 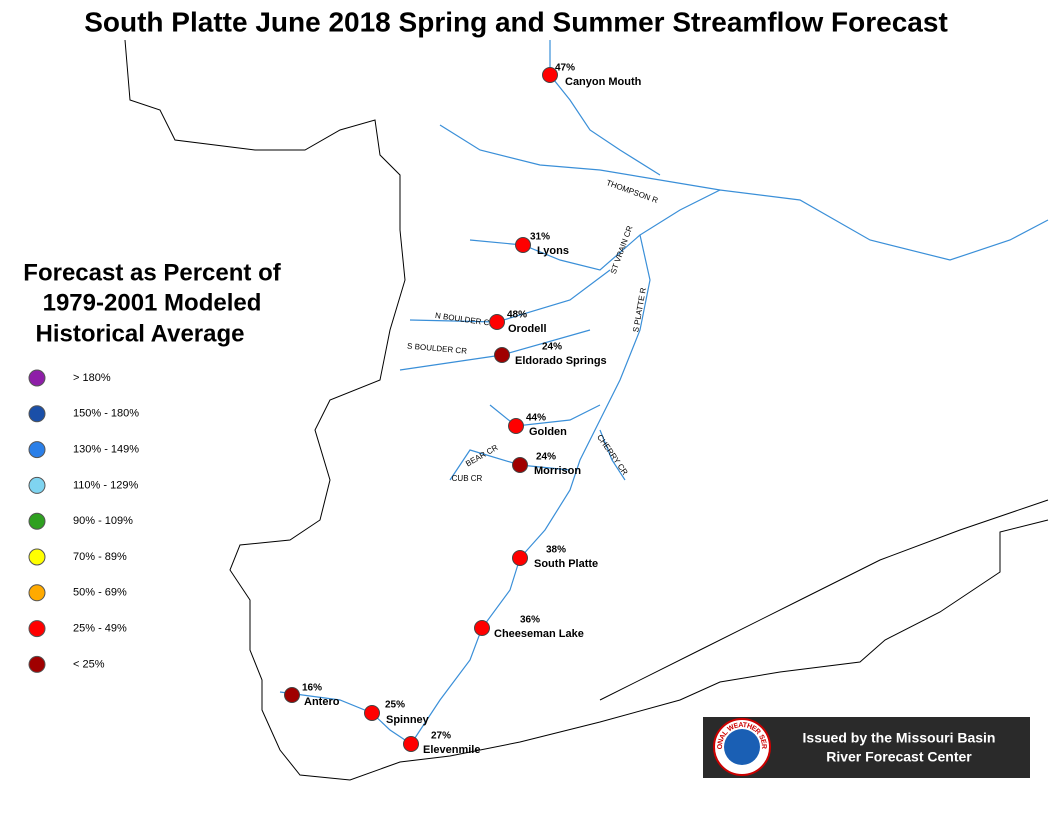 What do you see at coordinates (103, 521) in the screenshot?
I see `legend-label: 90% - 109%` at bounding box center [103, 521].